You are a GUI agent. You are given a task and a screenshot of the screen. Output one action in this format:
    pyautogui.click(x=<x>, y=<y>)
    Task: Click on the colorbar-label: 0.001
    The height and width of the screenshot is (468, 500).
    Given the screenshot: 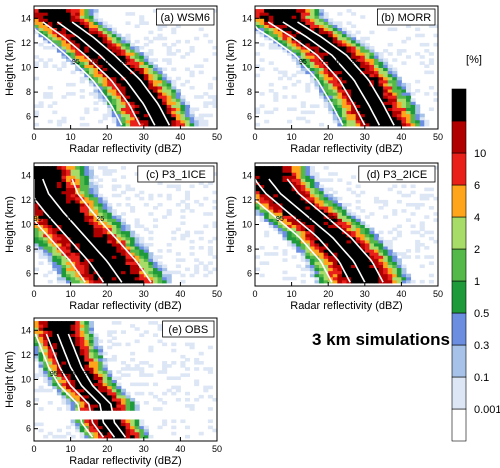 What is the action you would take?
    pyautogui.click(x=487, y=410)
    